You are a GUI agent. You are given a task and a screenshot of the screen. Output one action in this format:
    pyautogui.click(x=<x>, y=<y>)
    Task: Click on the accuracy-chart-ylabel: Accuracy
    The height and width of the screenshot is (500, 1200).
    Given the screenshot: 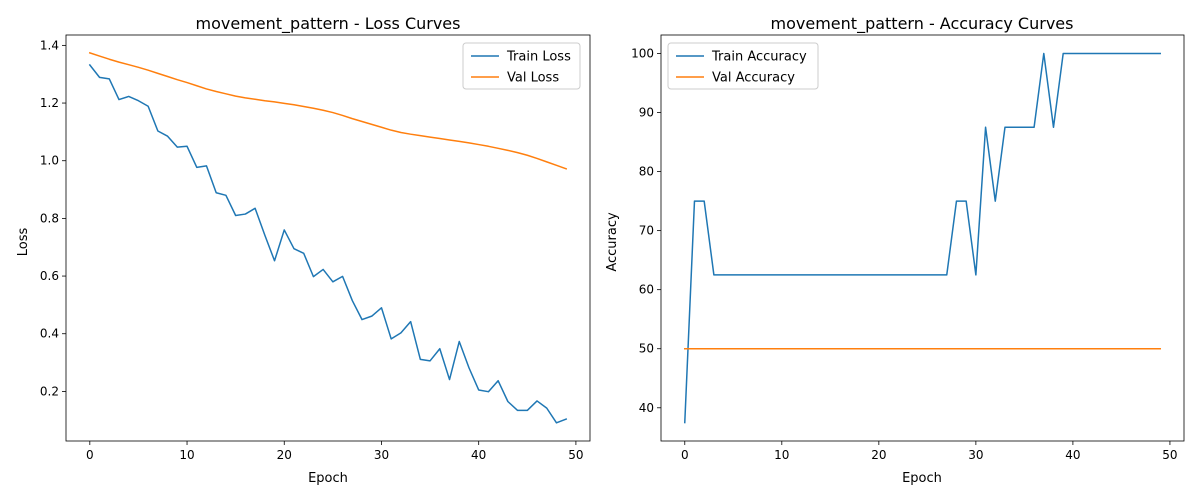 What is the action you would take?
    pyautogui.click(x=612, y=242)
    